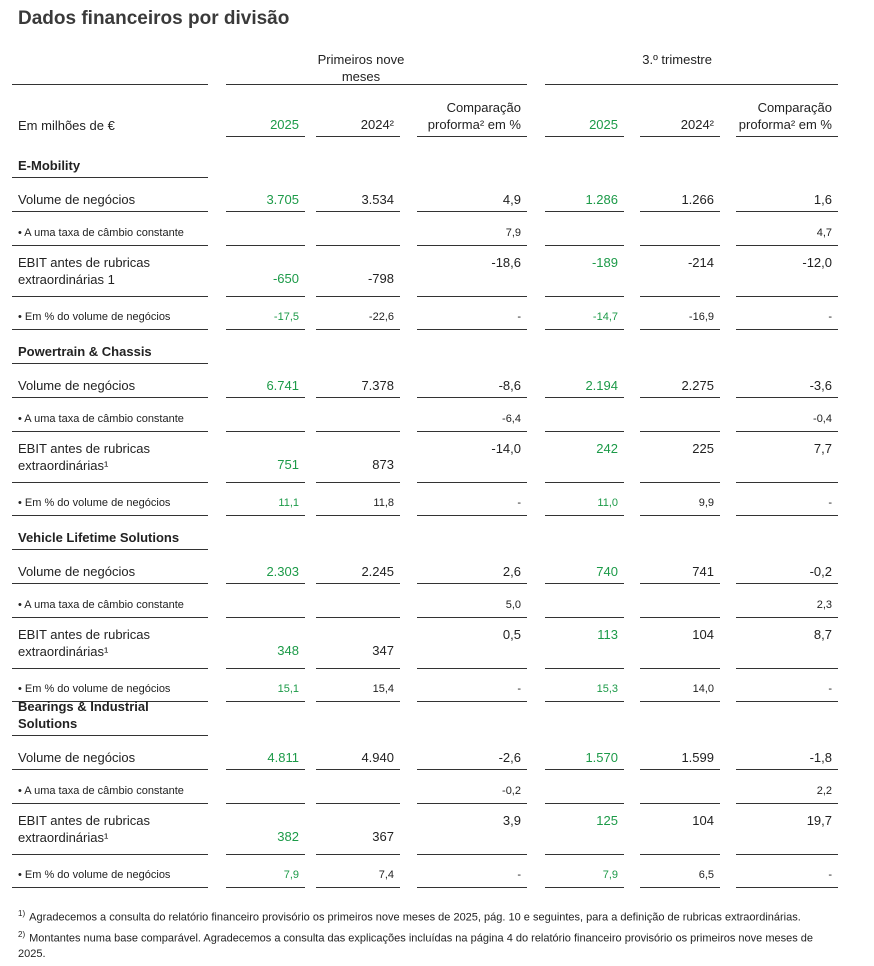 This screenshot has width=874, height=966. I want to click on cell-value: 2.275, so click(680, 381).